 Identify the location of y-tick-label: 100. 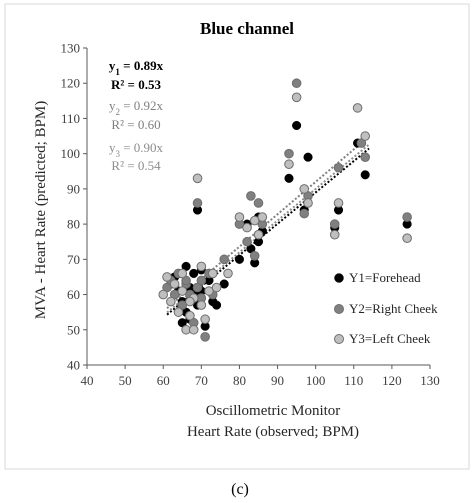
(71, 153).